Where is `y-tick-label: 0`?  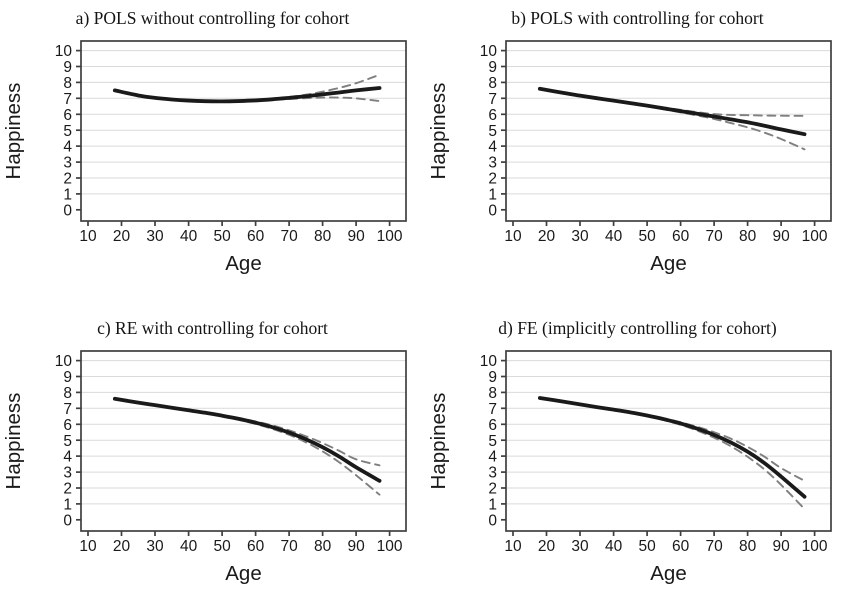
y-tick-label: 0 is located at coordinates (492, 520).